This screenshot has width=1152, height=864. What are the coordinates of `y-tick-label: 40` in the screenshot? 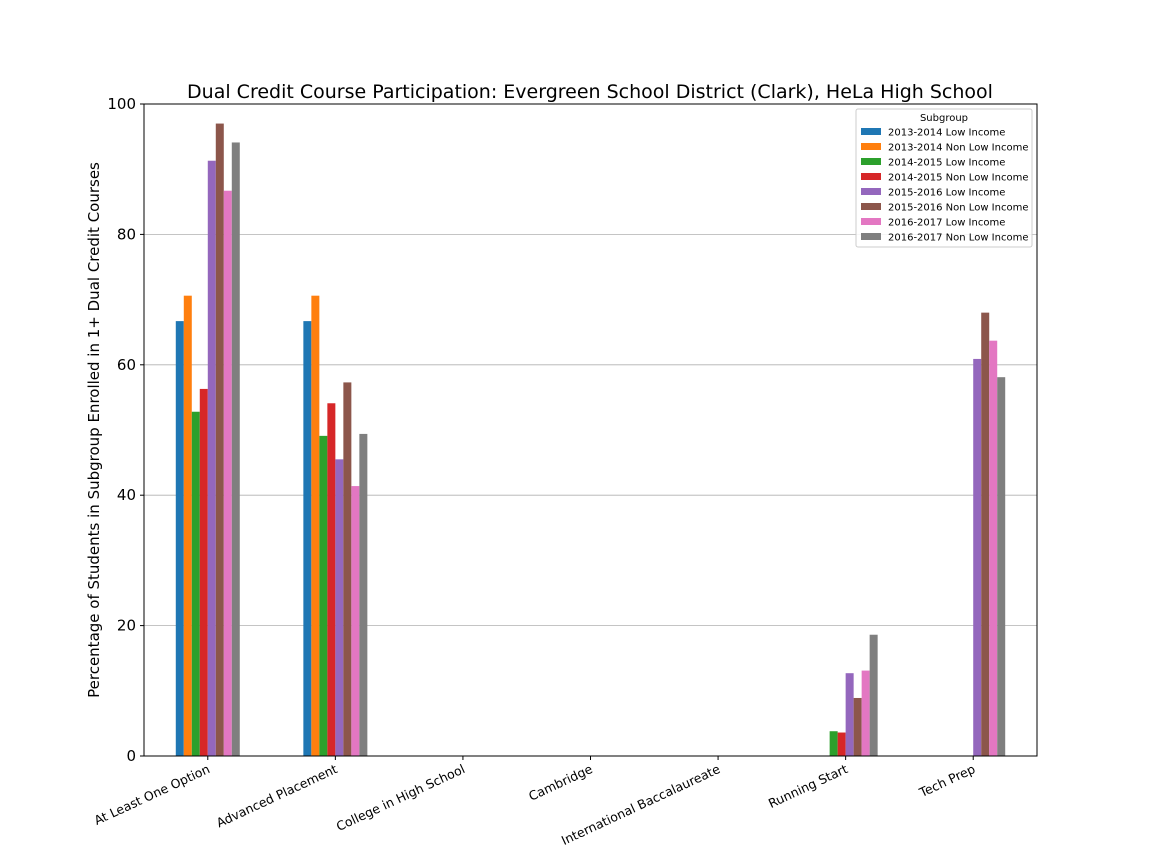 It's located at (126, 495).